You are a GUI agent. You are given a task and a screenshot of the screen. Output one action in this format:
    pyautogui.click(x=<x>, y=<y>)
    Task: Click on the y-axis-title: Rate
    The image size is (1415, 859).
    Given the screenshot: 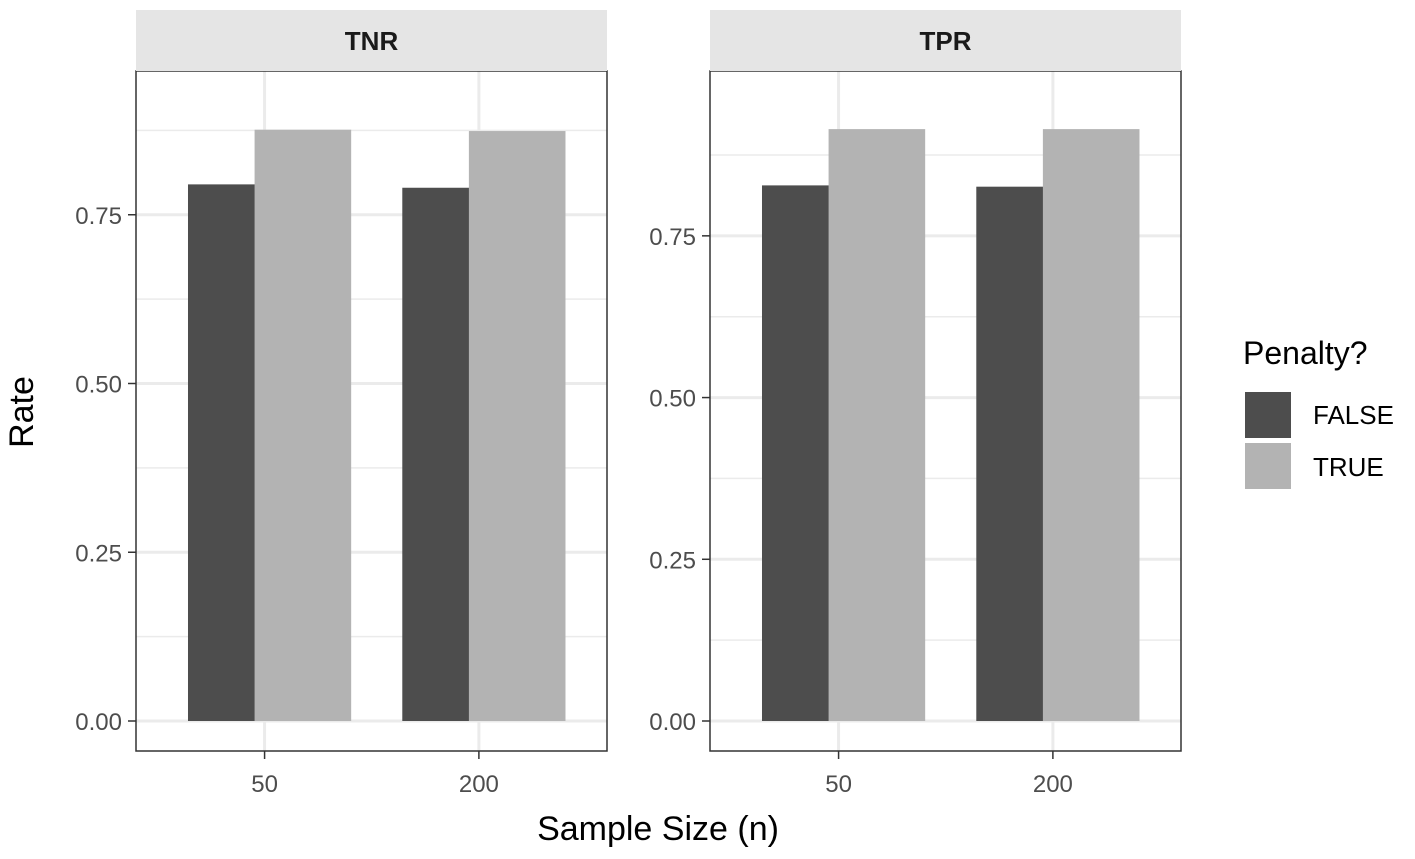 What is the action you would take?
    pyautogui.click(x=22, y=412)
    